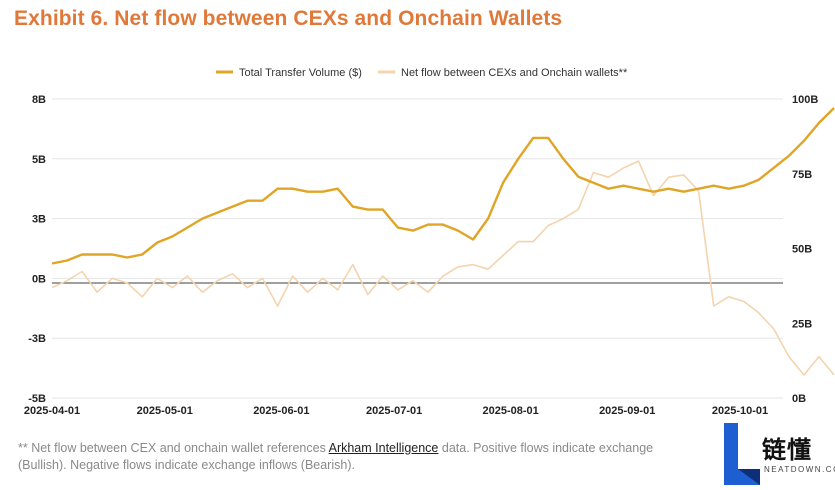  What do you see at coordinates (740, 411) in the screenshot?
I see `x-axis-tick-label: 2025-10-01` at bounding box center [740, 411].